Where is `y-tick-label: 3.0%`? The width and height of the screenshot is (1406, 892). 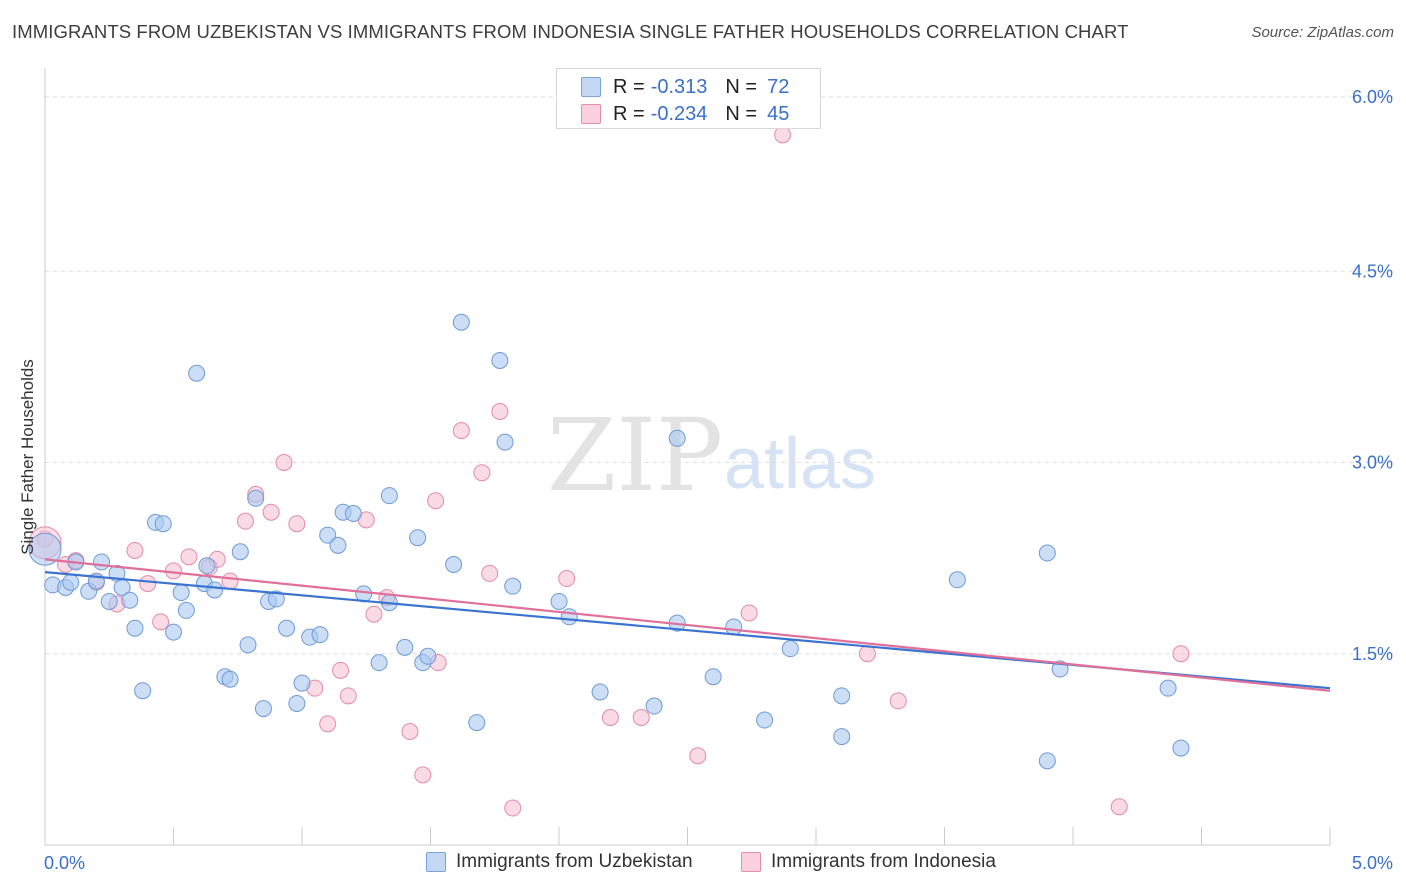 y-tick-label: 3.0% is located at coordinates (1372, 463).